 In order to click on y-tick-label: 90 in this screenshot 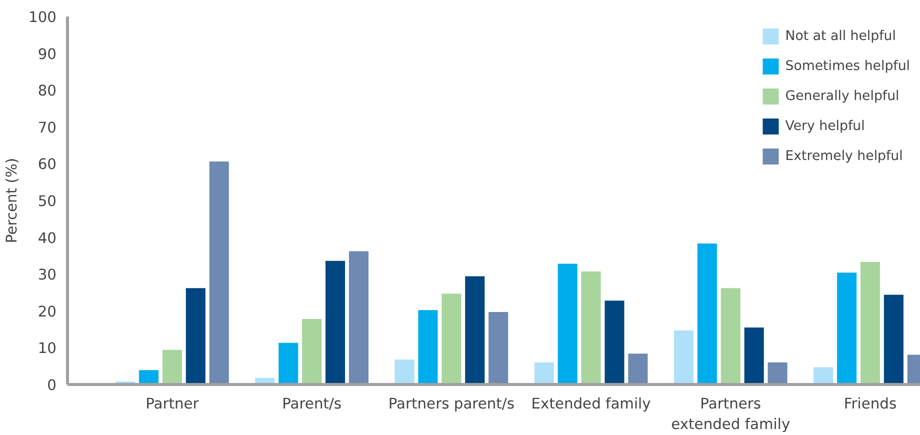, I will do `click(47, 54)`.